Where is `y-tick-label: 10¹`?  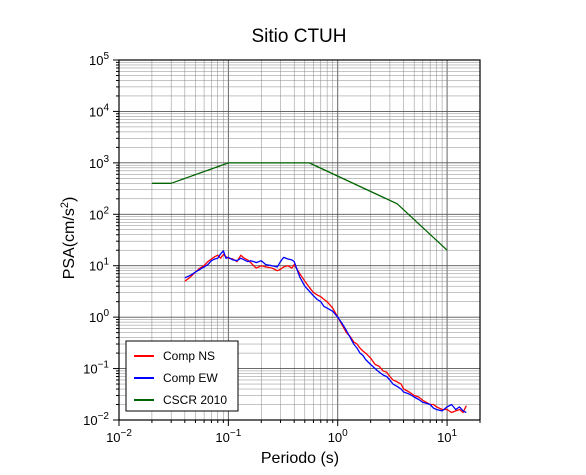
y-tick-label: 10¹ is located at coordinates (99, 265).